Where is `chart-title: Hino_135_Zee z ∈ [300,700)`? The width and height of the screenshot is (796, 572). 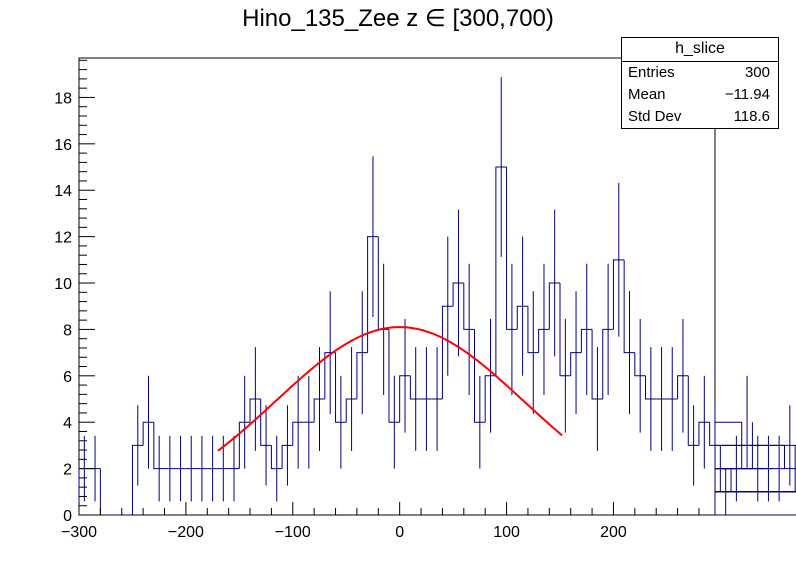
chart-title: Hino_135_Zee z ∈ [300,700) is located at coordinates (398, 18).